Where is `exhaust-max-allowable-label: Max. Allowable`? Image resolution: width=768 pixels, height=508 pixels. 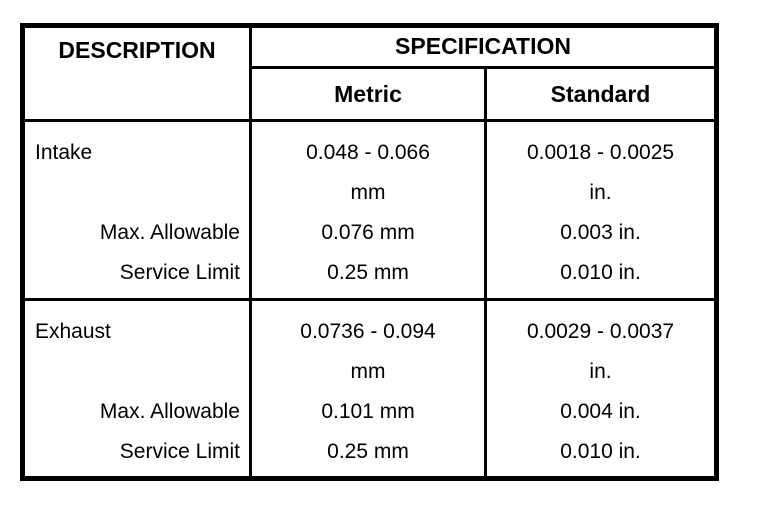 exhaust-max-allowable-label: Max. Allowable is located at coordinates (169, 412).